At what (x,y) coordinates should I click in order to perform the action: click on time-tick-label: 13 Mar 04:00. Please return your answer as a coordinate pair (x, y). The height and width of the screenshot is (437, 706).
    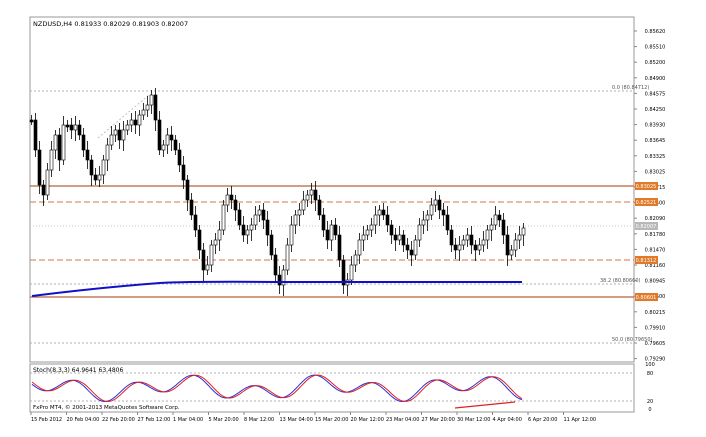
    Looking at the image, I should click on (296, 420).